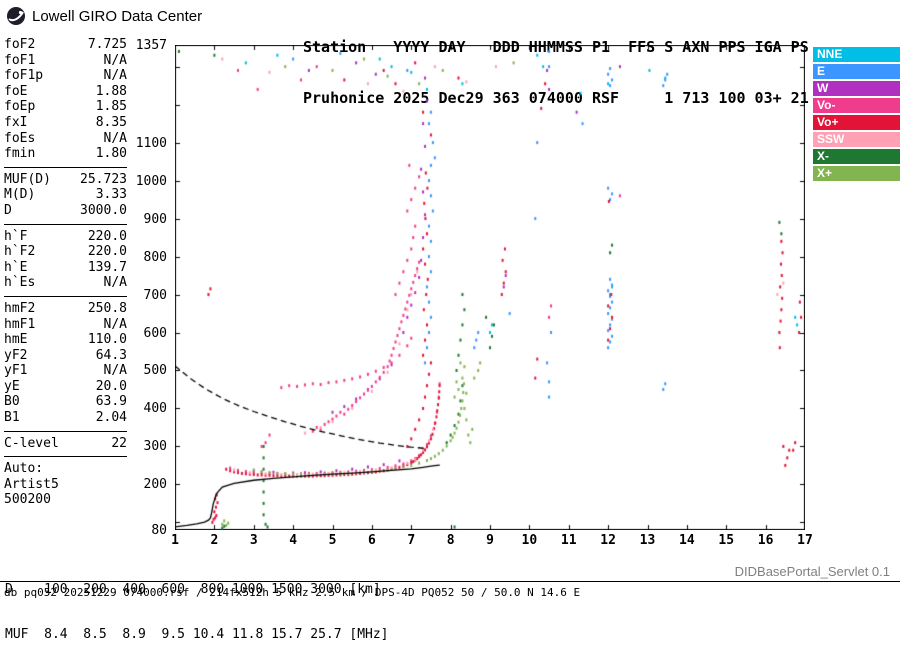 The width and height of the screenshot is (900, 657). Describe the element at coordinates (608, 540) in the screenshot. I see `x-axis-tick-label: 12` at that location.